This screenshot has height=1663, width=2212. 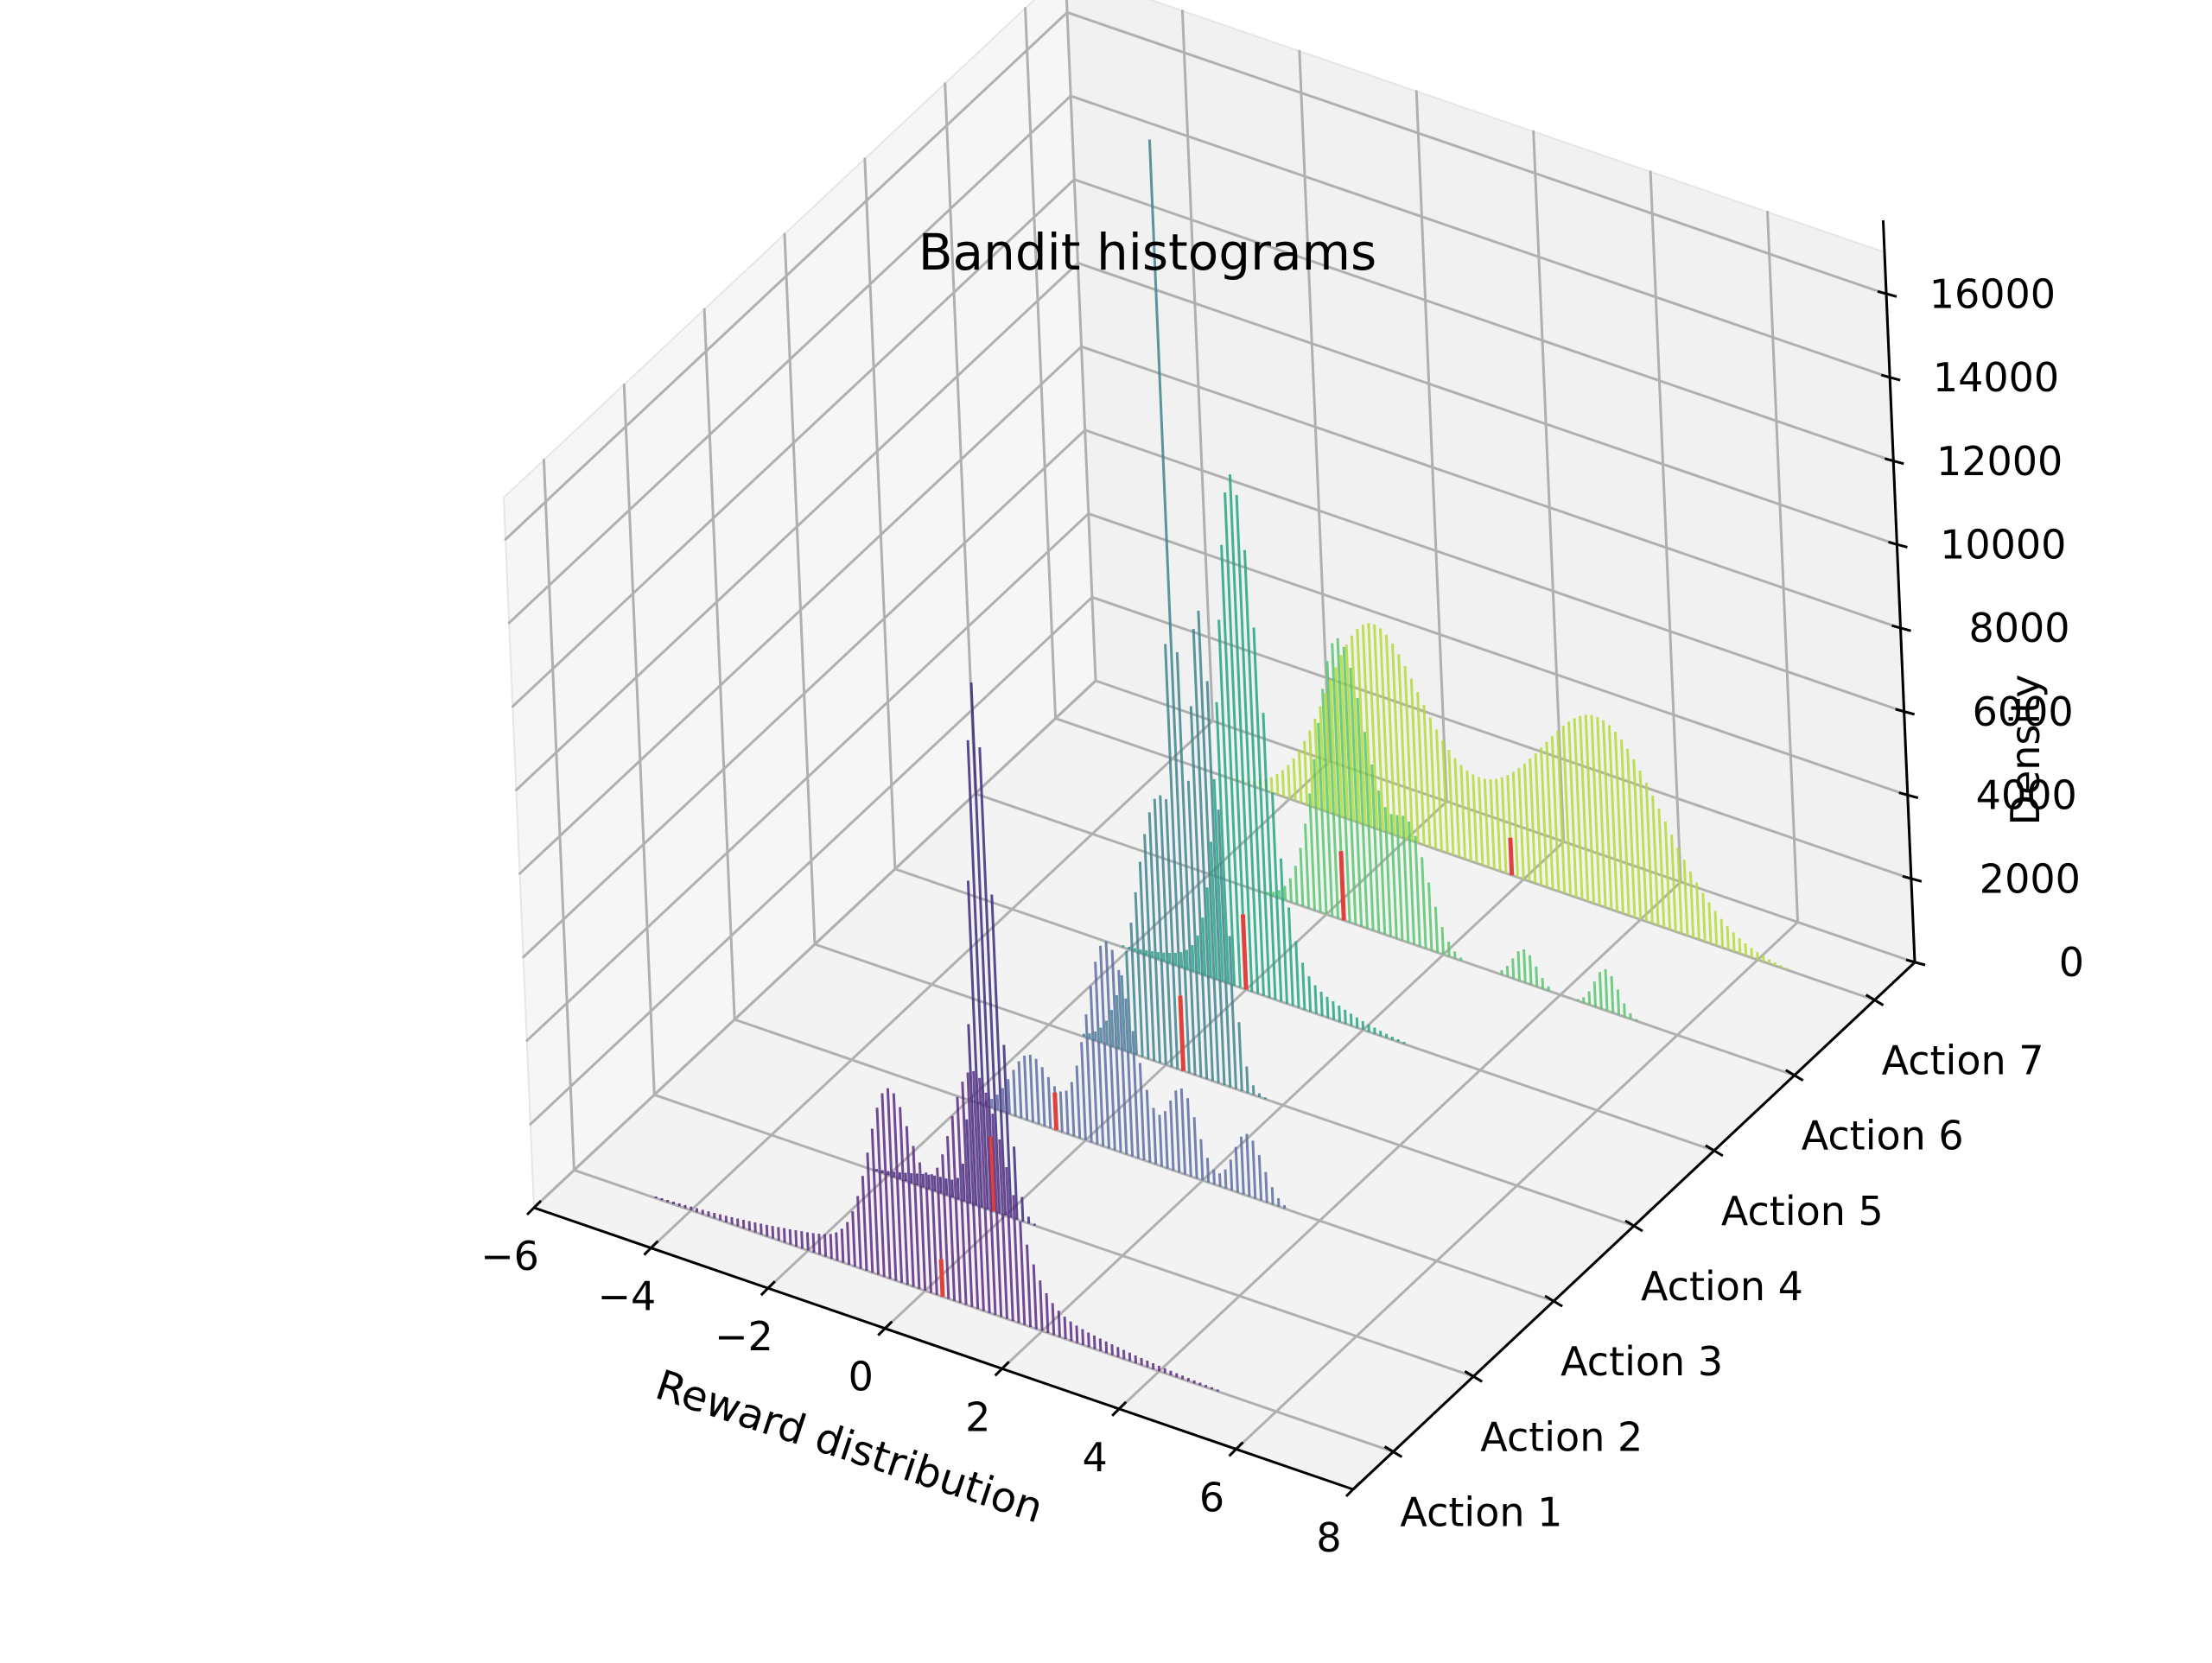 What do you see at coordinates (1802, 1212) in the screenshot?
I see `y-tick-label: Action 5` at bounding box center [1802, 1212].